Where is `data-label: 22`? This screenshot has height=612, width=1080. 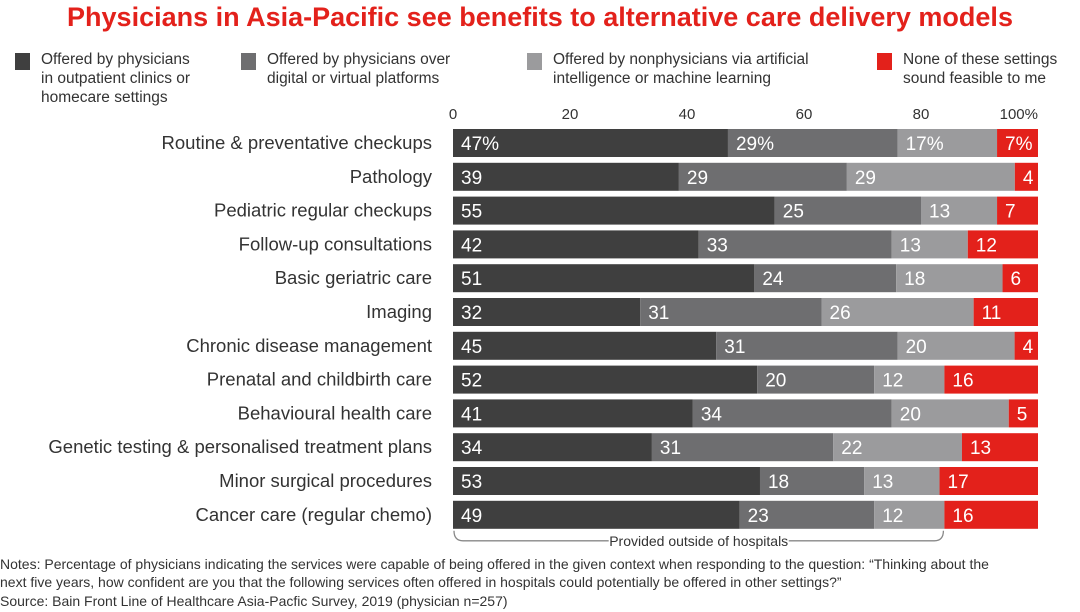
data-label: 22 is located at coordinates (851, 448).